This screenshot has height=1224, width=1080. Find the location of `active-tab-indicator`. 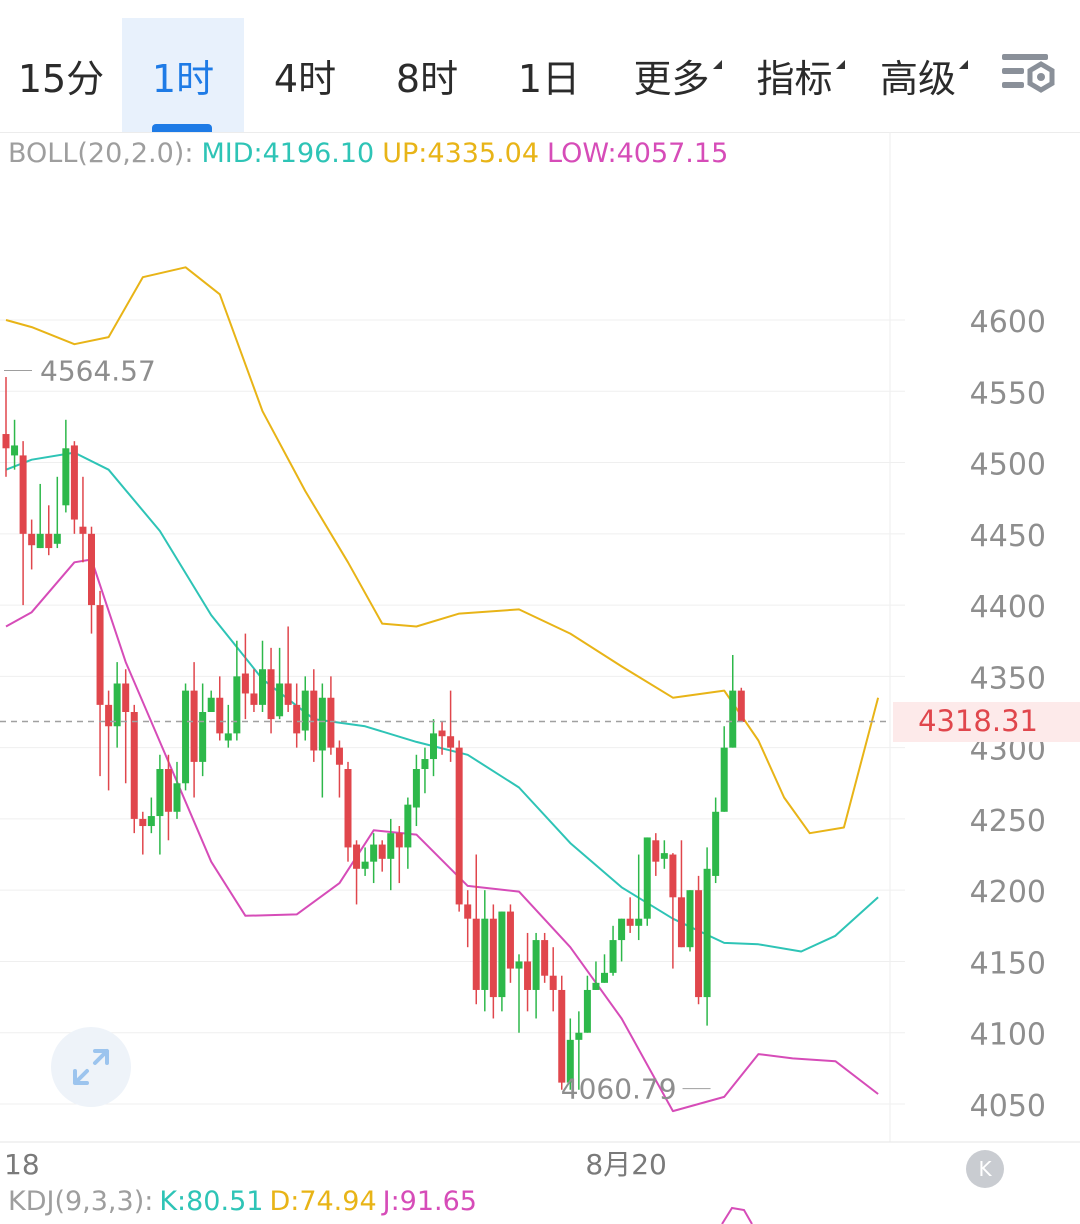

active-tab-indicator is located at coordinates (182, 128).